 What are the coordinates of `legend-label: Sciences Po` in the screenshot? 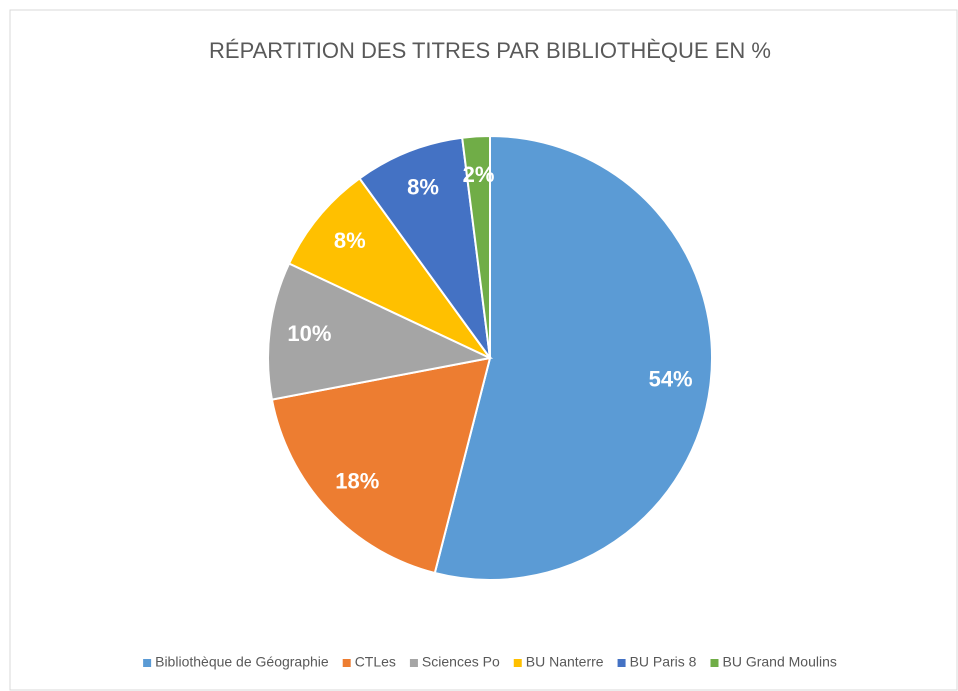 It's located at (461, 662).